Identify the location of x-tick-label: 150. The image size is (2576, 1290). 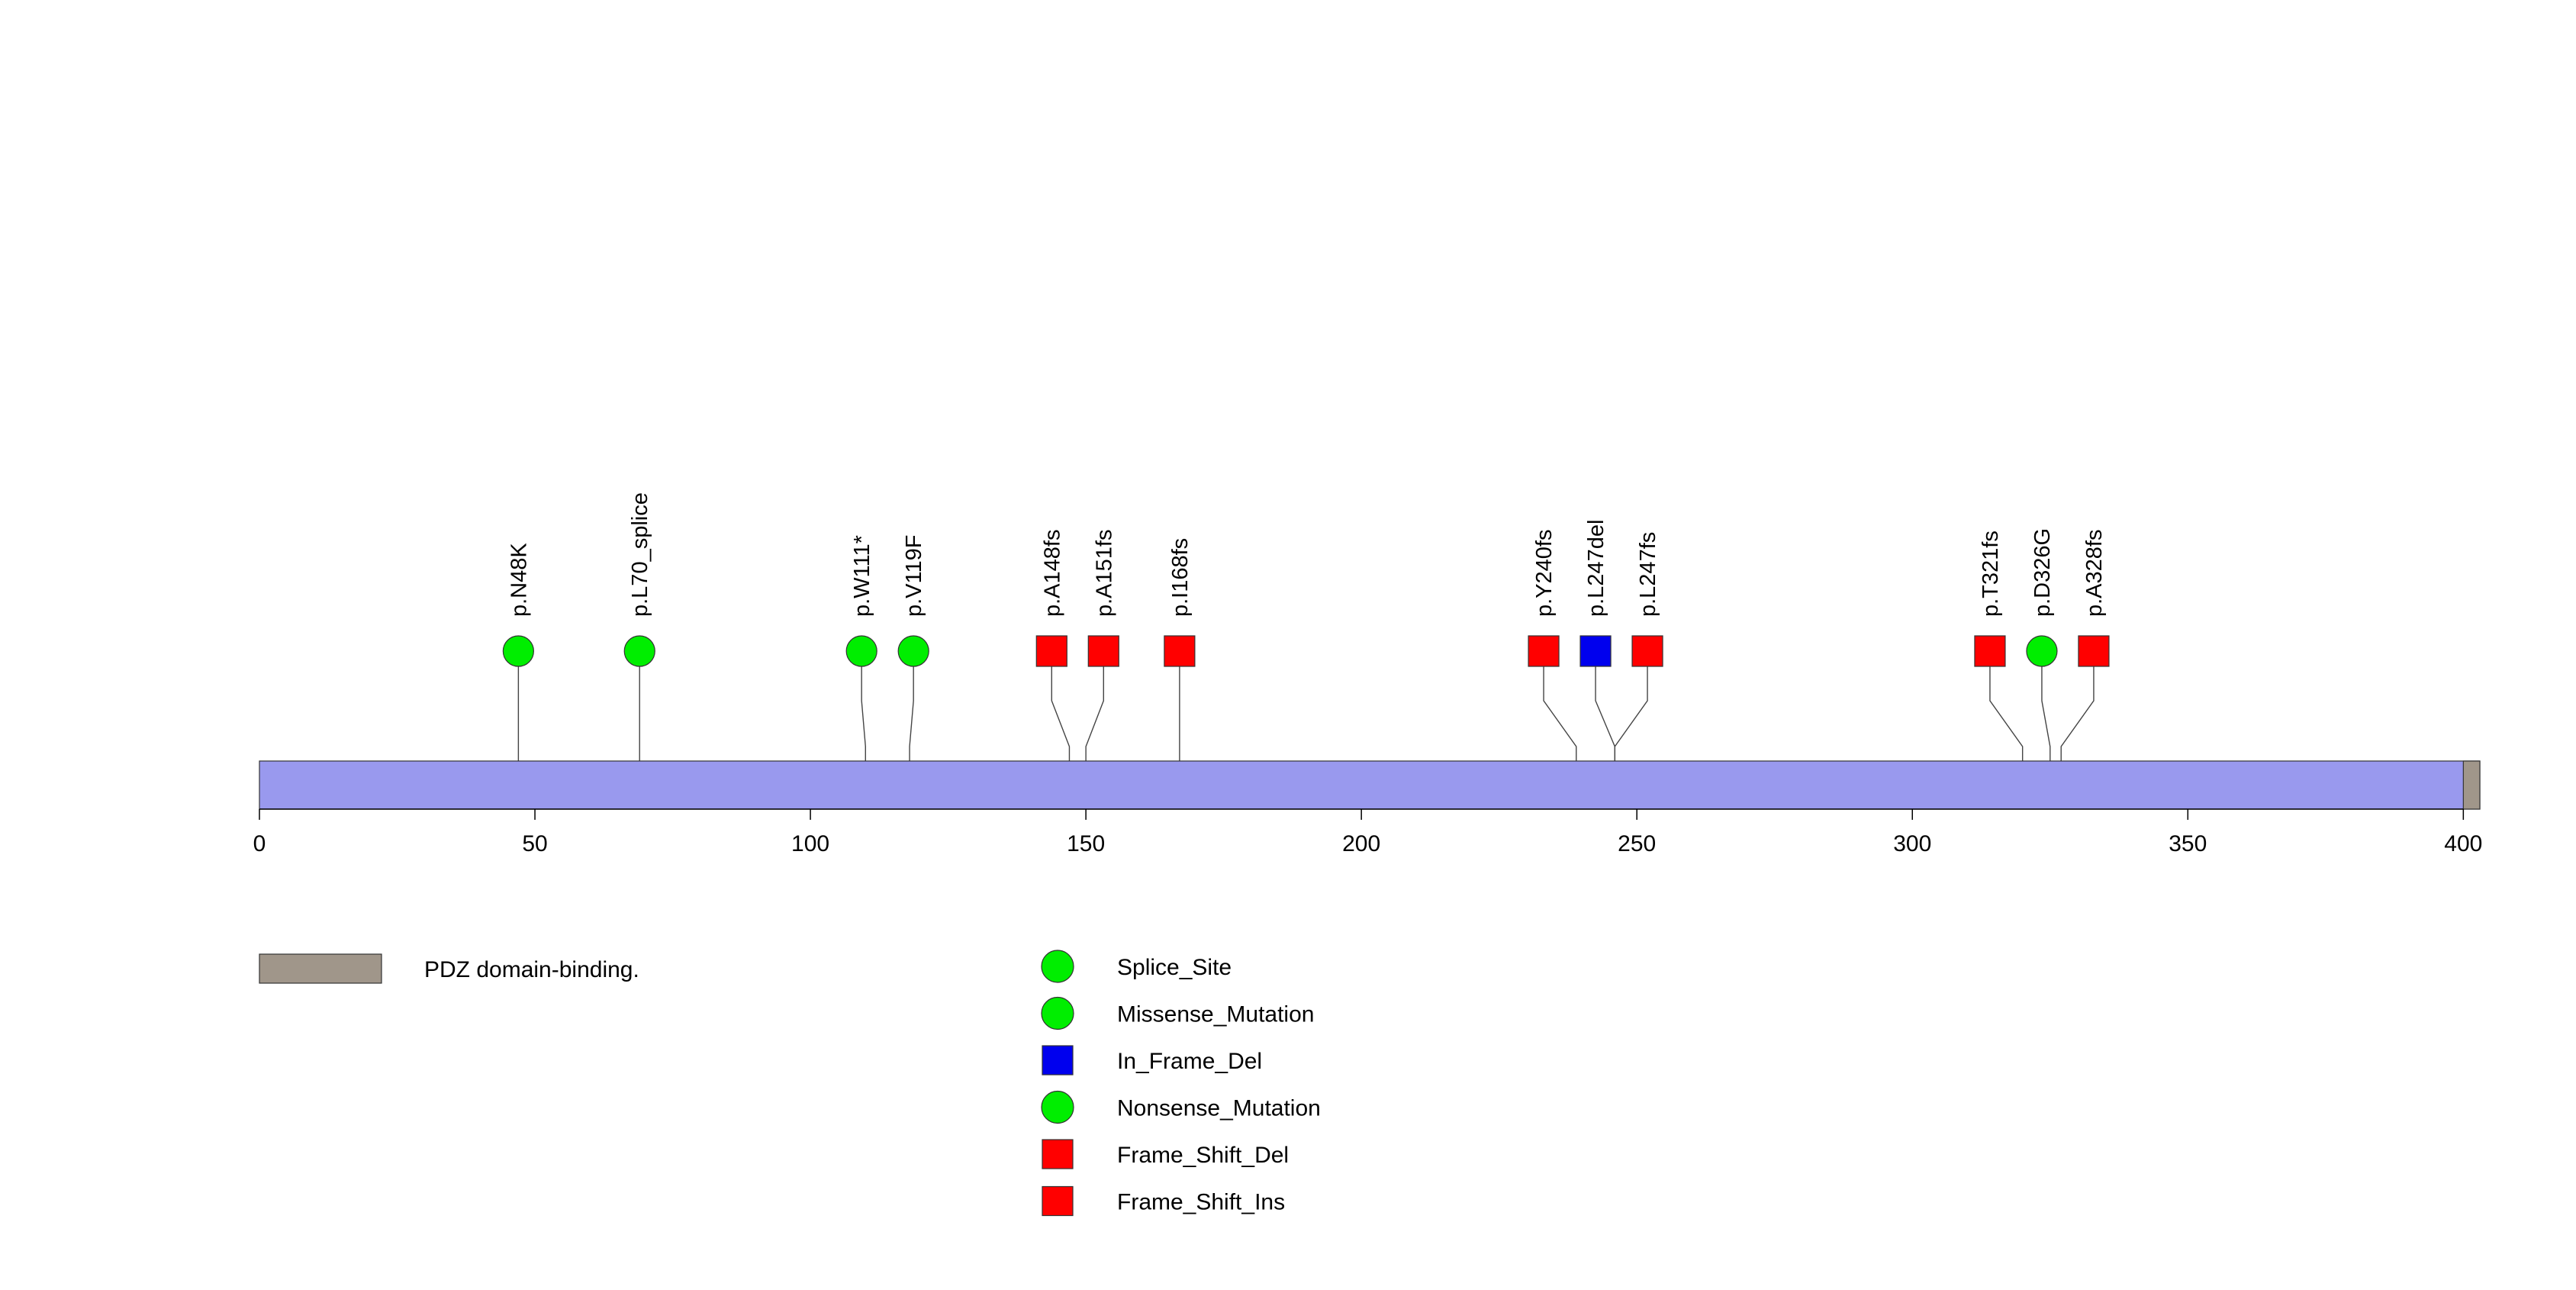
(1086, 844).